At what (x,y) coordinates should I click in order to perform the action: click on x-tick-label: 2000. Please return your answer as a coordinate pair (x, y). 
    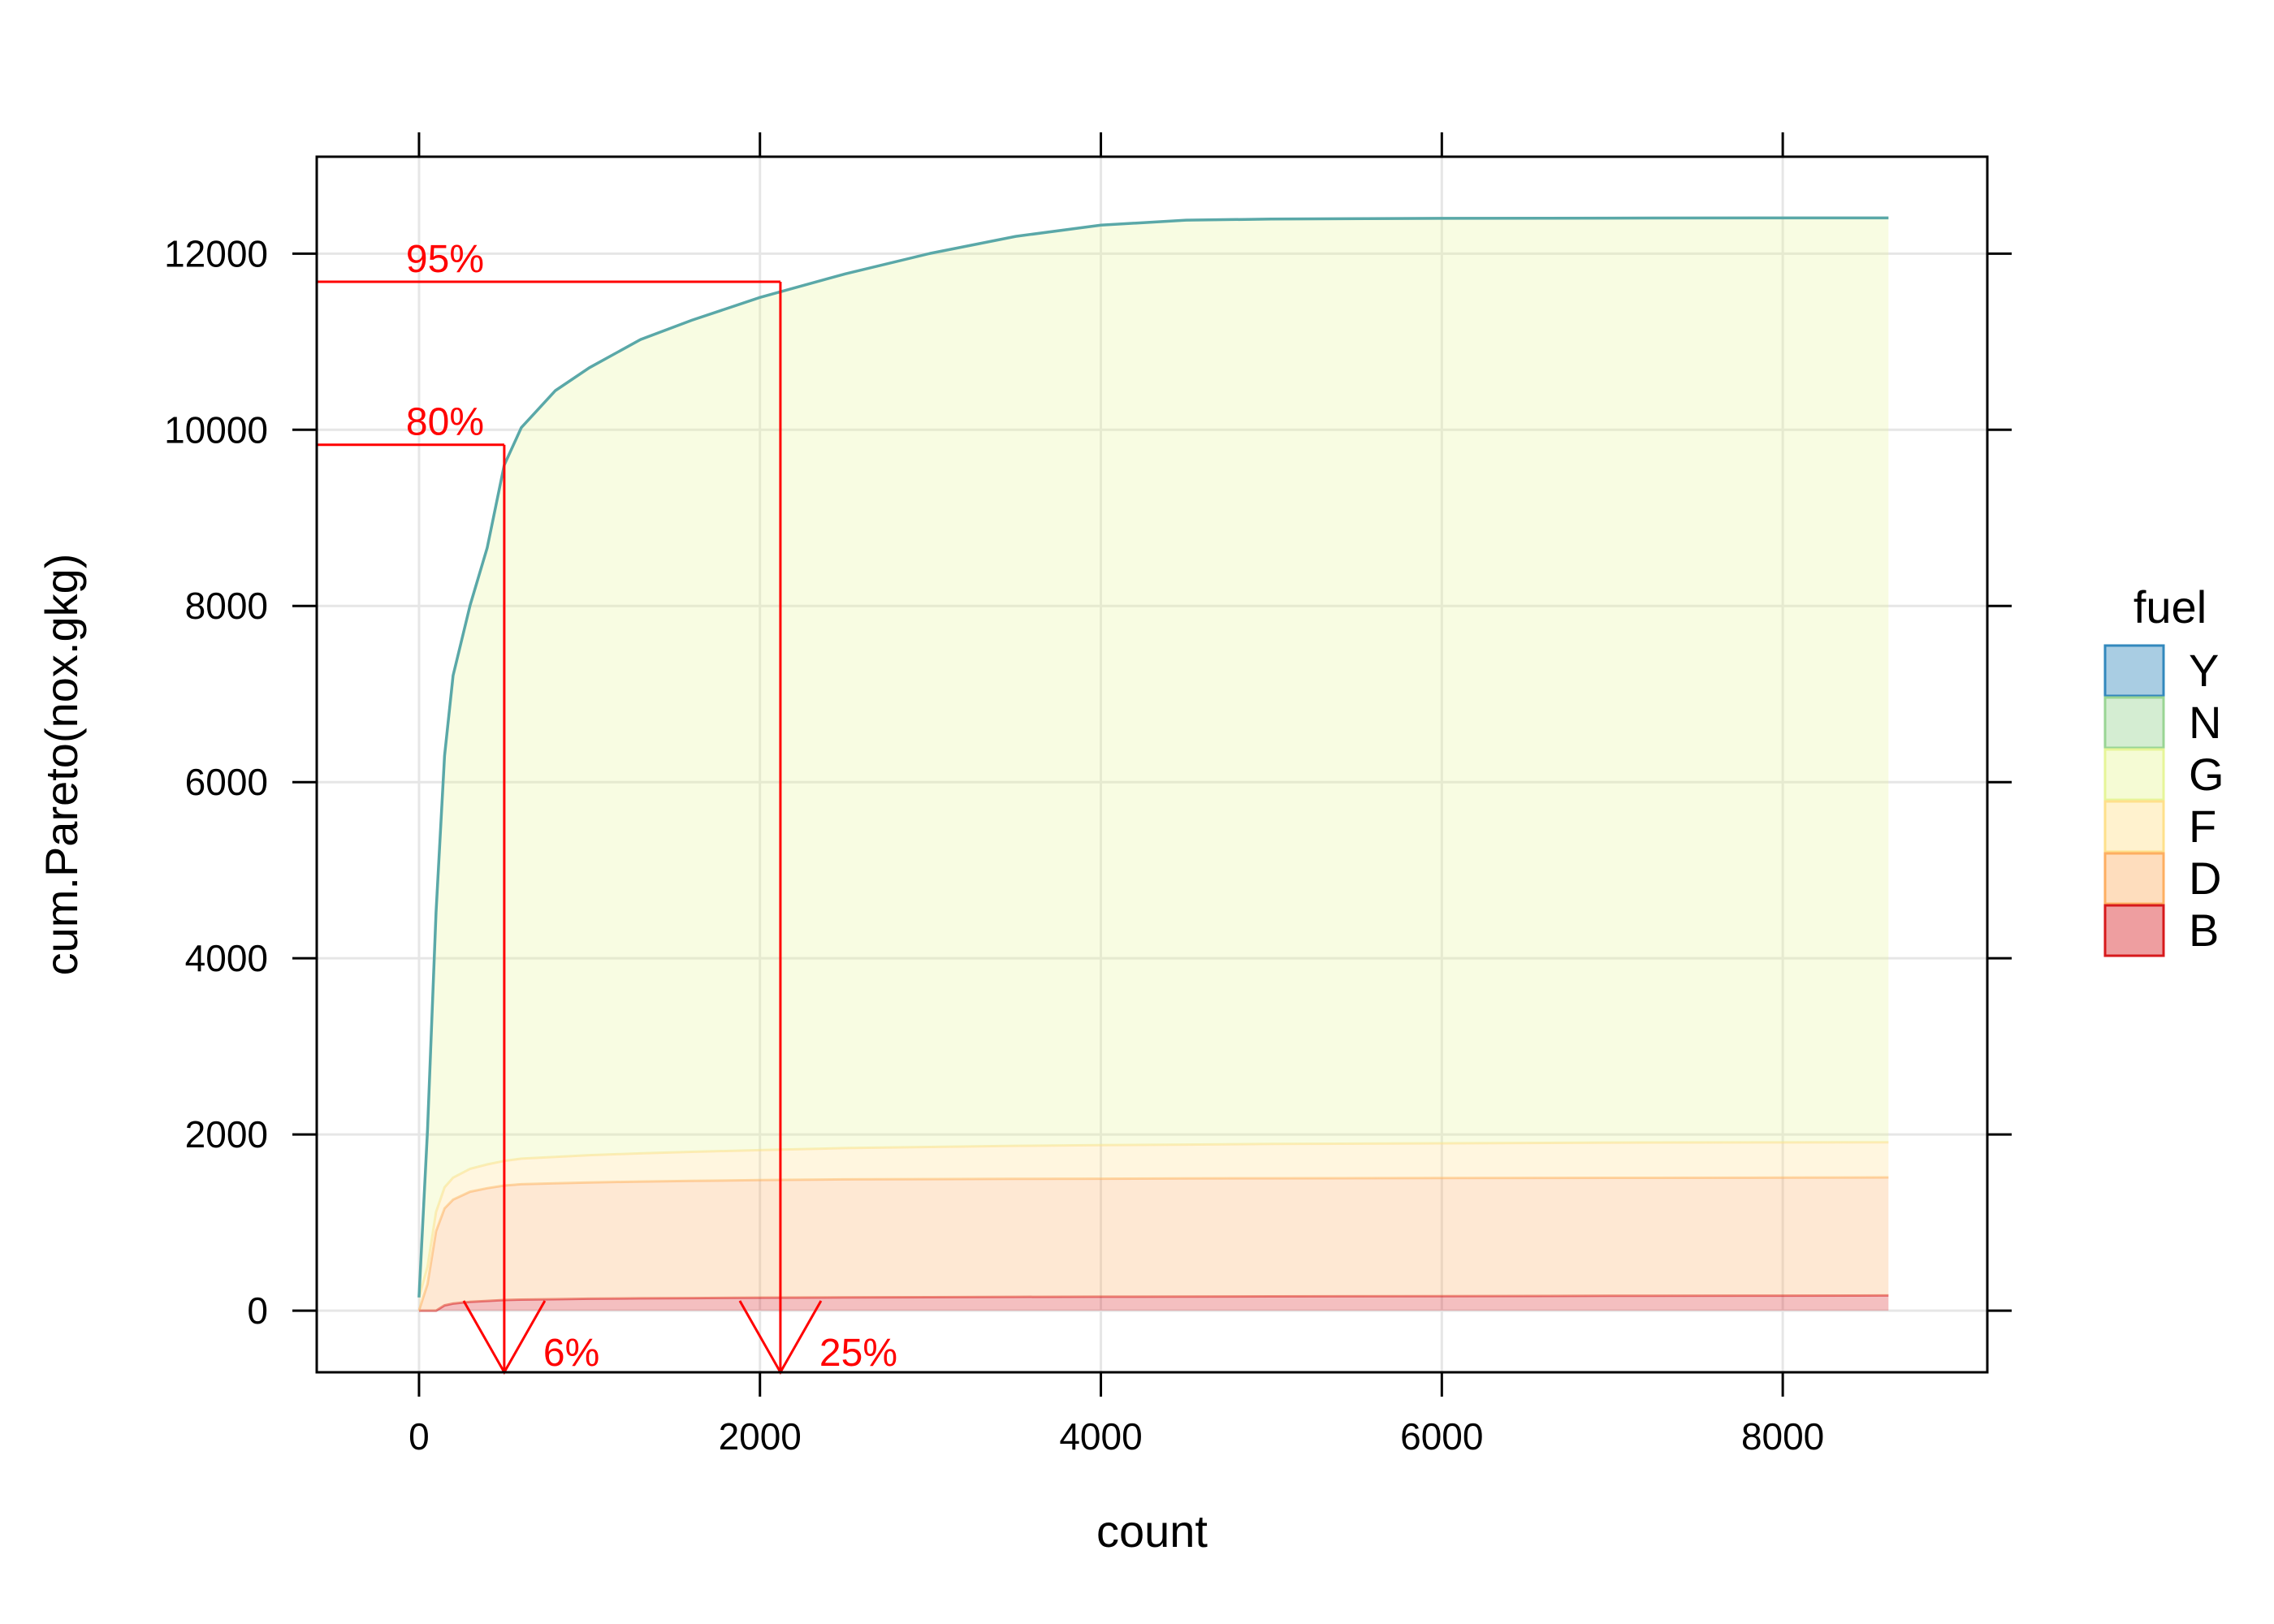
    Looking at the image, I should click on (760, 1436).